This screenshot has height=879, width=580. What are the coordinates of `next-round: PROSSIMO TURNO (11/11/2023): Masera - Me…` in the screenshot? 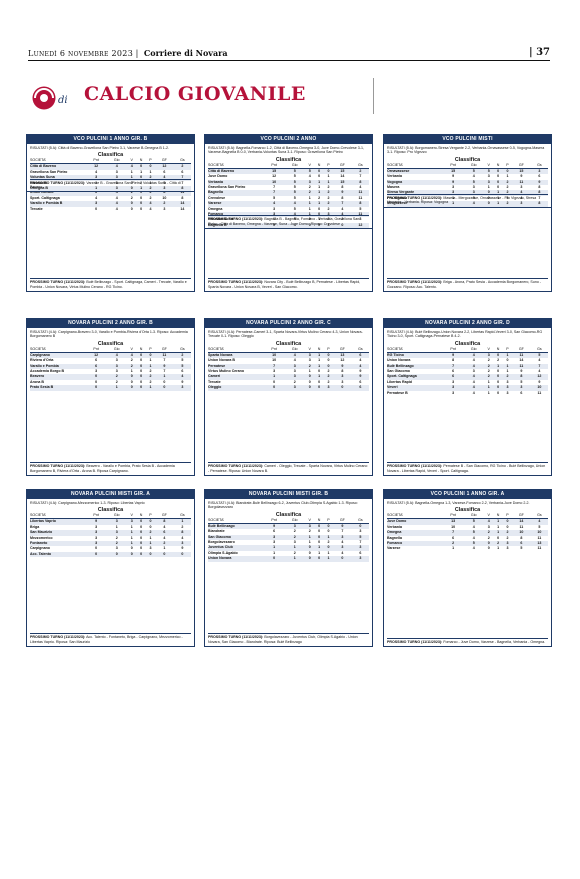 It's located at (467, 199).